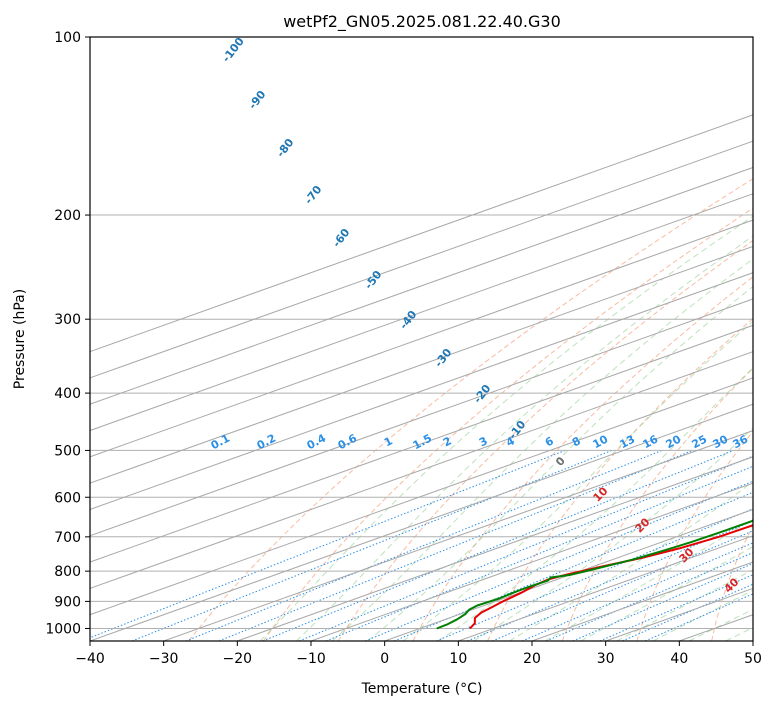 Image resolution: width=775 pixels, height=708 pixels. I want to click on y-tick-label: 1000, so click(63, 629).